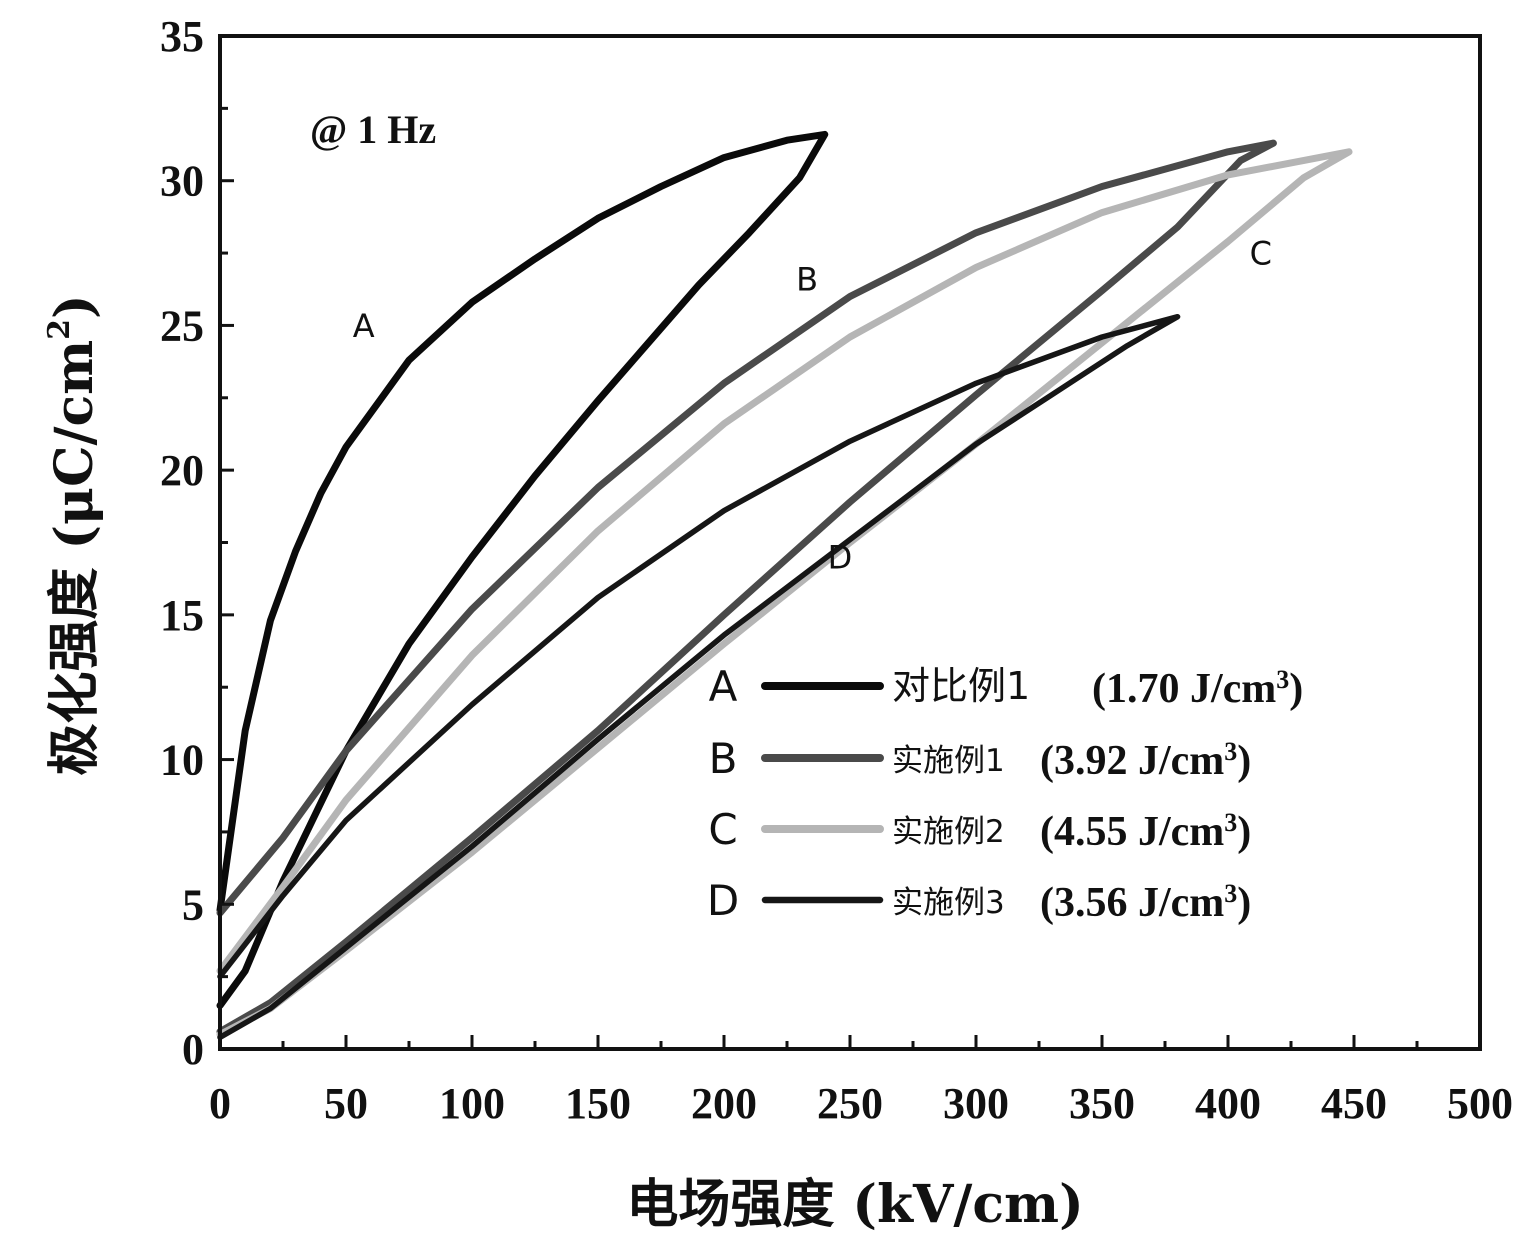 This screenshot has height=1255, width=1534. Describe the element at coordinates (1145, 761) in the screenshot. I see `legend-value: (3.92 J/cm3)` at that location.